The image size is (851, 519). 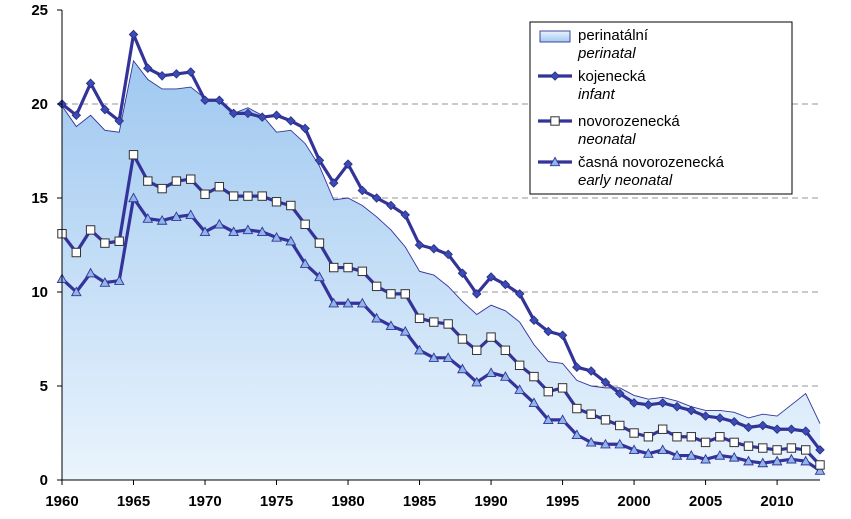 What do you see at coordinates (44, 480) in the screenshot?
I see `y-tick-label: 0` at bounding box center [44, 480].